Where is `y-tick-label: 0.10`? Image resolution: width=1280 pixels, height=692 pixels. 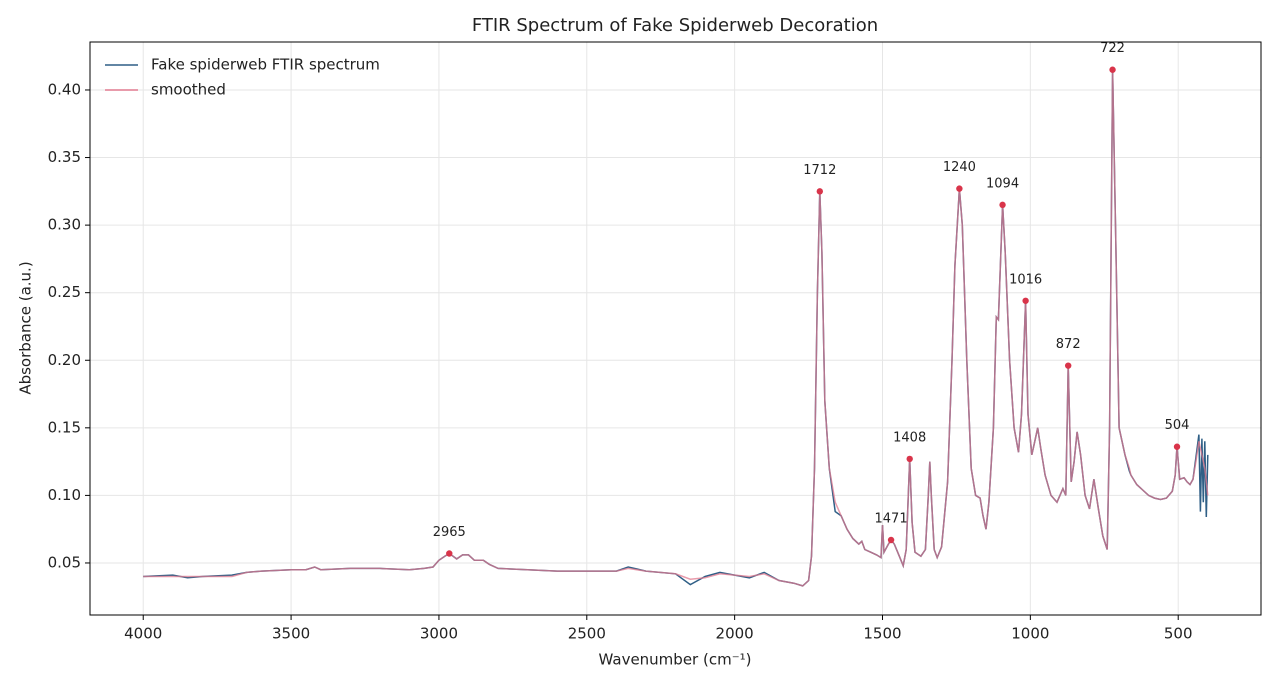
y-tick-label: 0.10 is located at coordinates (64, 495).